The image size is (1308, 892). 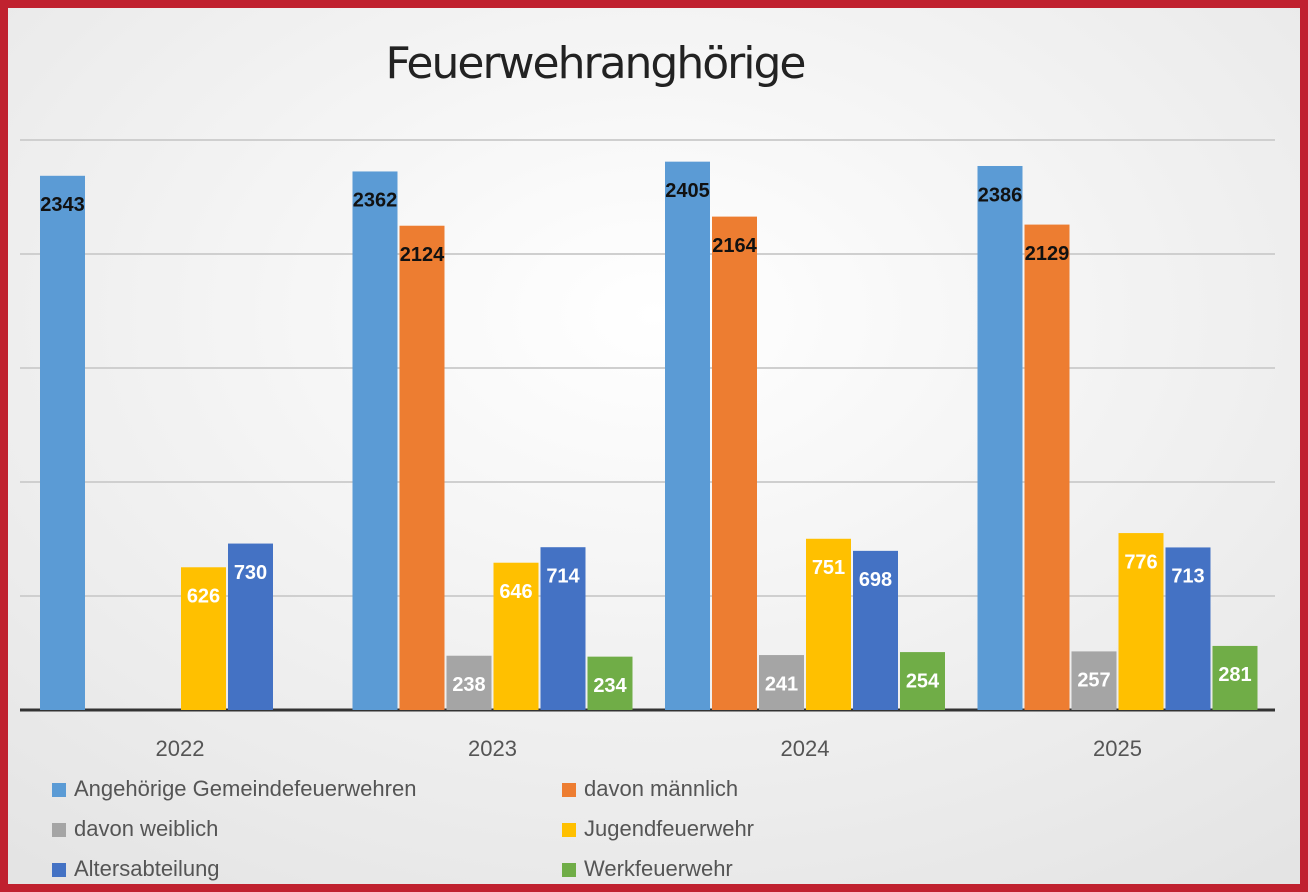 What do you see at coordinates (250, 573) in the screenshot?
I see `data-label: 730` at bounding box center [250, 573].